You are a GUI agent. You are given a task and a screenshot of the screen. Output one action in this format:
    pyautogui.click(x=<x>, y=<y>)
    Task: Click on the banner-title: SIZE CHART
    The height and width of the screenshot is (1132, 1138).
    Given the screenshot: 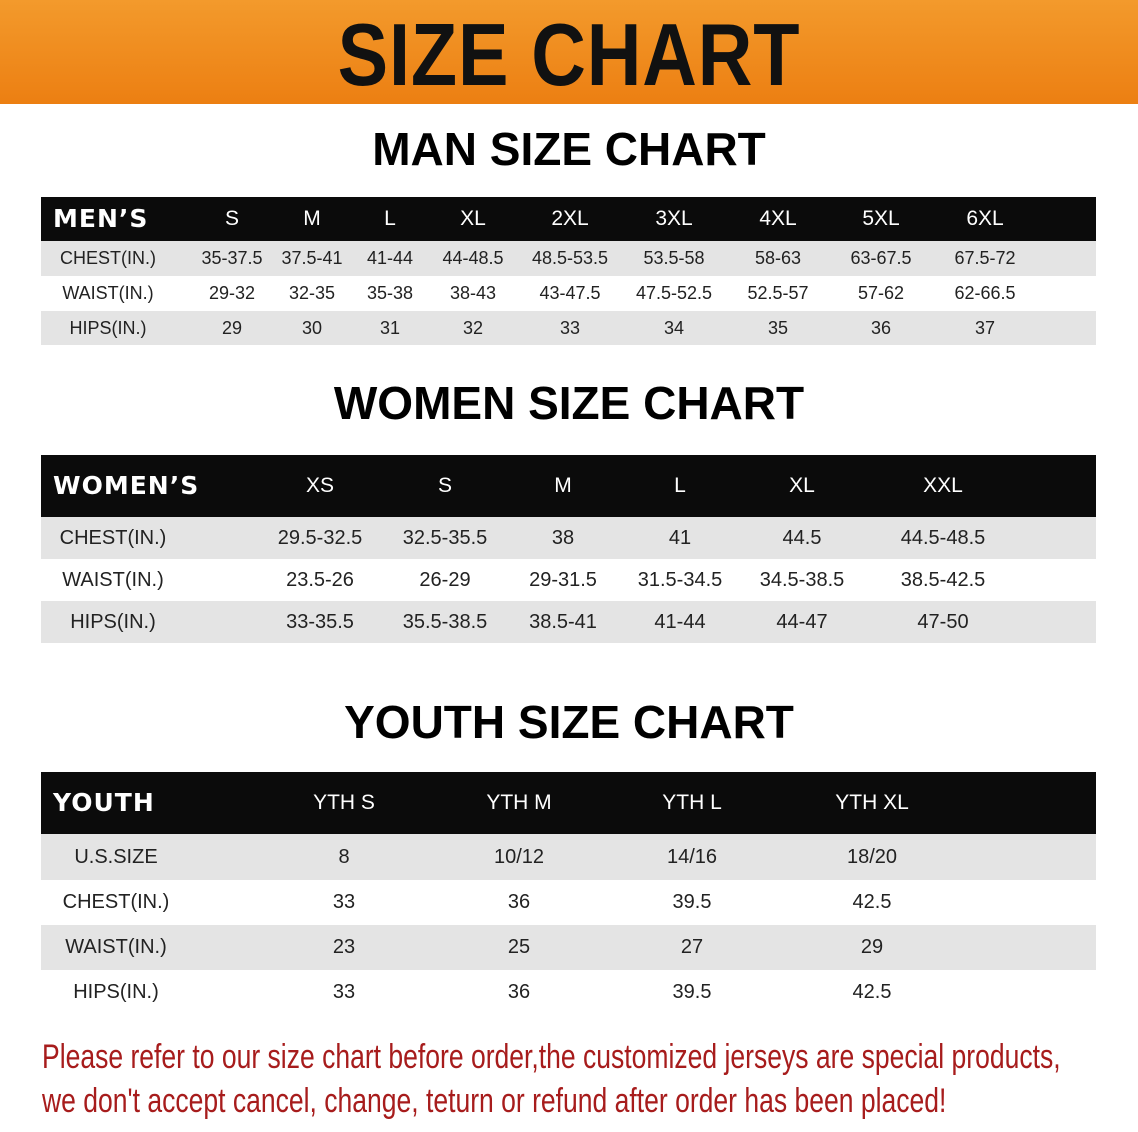 What is the action you would take?
    pyautogui.click(x=569, y=54)
    